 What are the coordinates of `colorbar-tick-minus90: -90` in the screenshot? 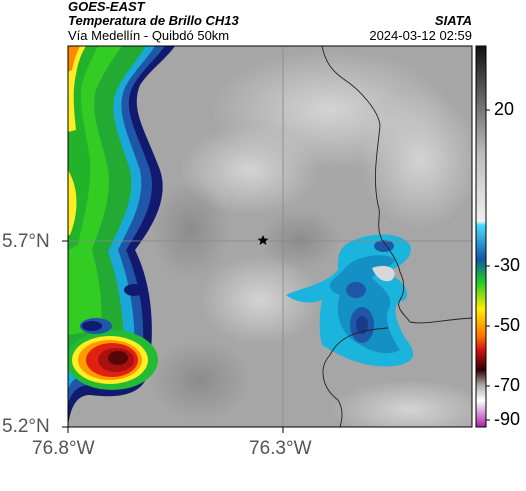 It's located at (507, 419).